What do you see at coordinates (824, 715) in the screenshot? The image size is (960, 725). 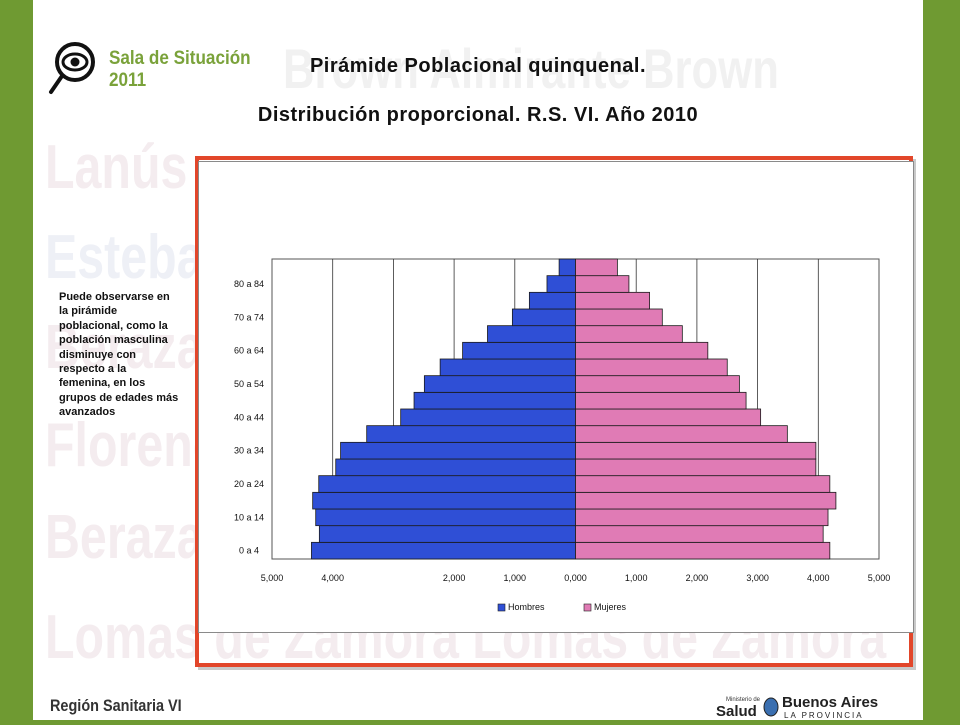 I see `province-small: LA PROVINCIA` at bounding box center [824, 715].